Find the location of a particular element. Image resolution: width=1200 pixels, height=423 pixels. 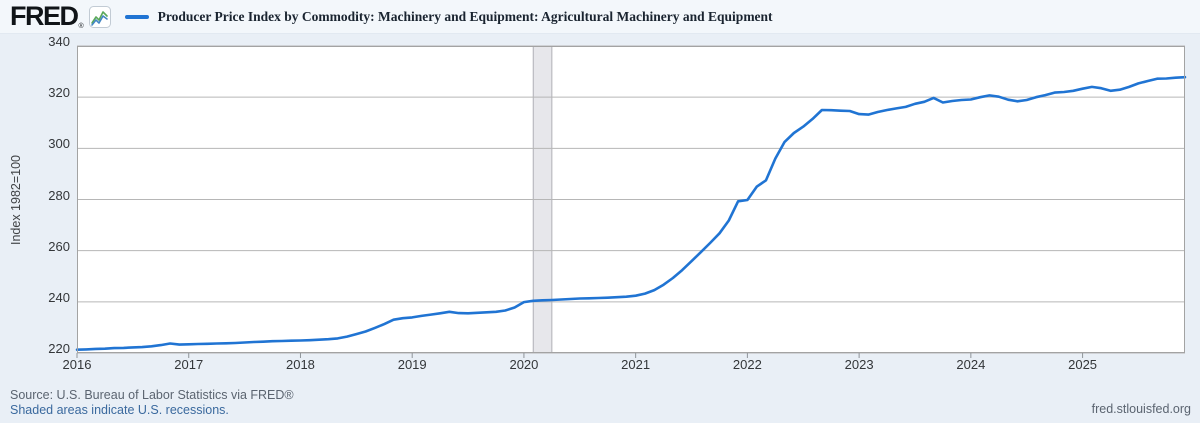

y-tick-label: 240 is located at coordinates (59, 297).